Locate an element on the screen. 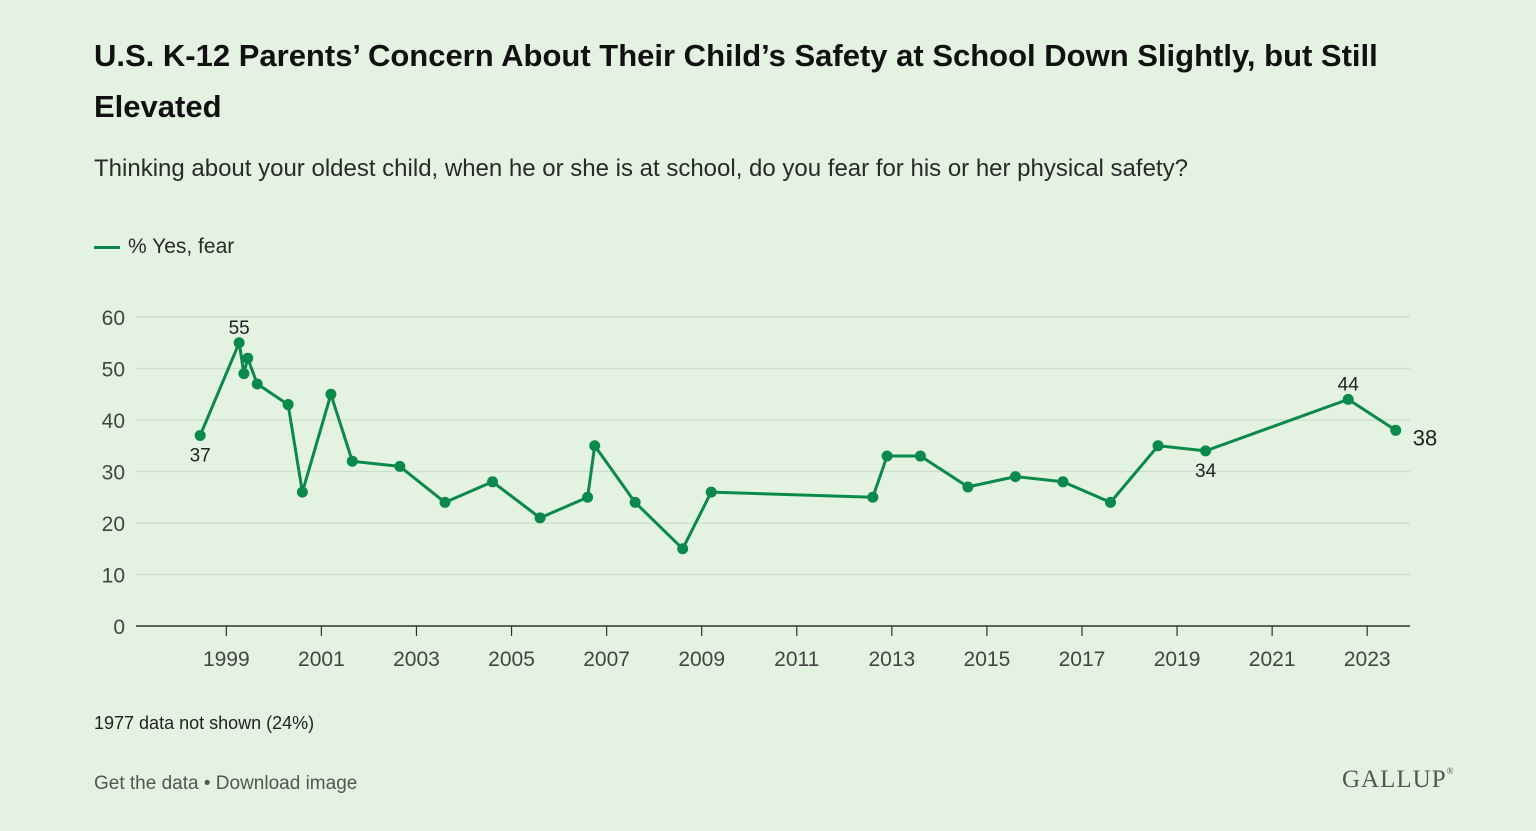 The image size is (1536, 831). x-tick-label-2009: 2009 is located at coordinates (701, 659).